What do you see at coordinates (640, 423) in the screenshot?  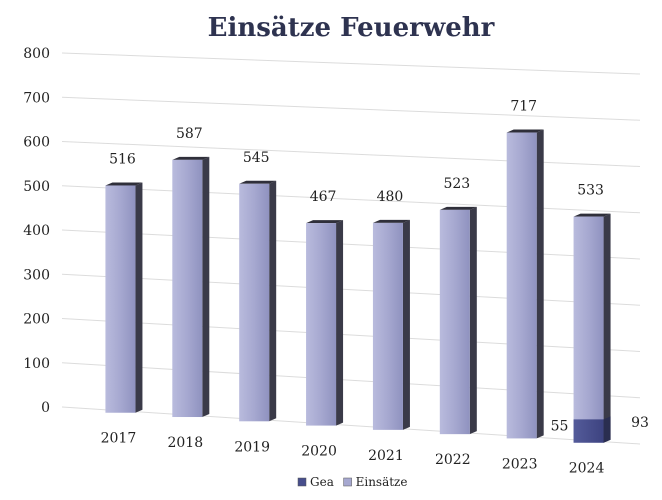 I see `data-label-extra: 93` at bounding box center [640, 423].